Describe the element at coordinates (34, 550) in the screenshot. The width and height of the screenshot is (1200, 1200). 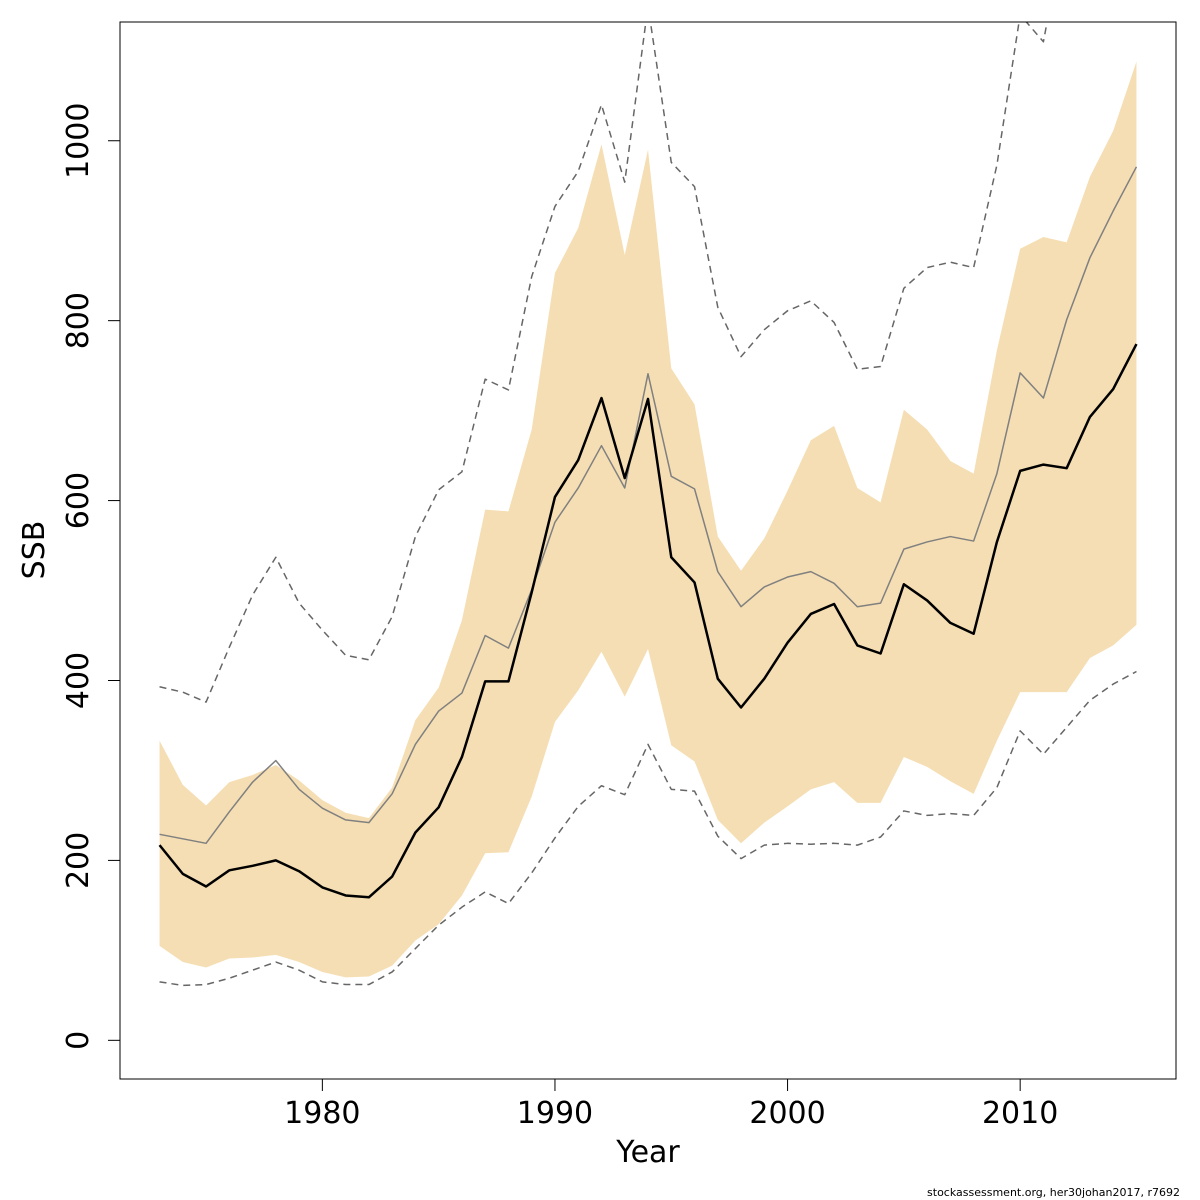
I see `y-axis-label: SSB` at that location.